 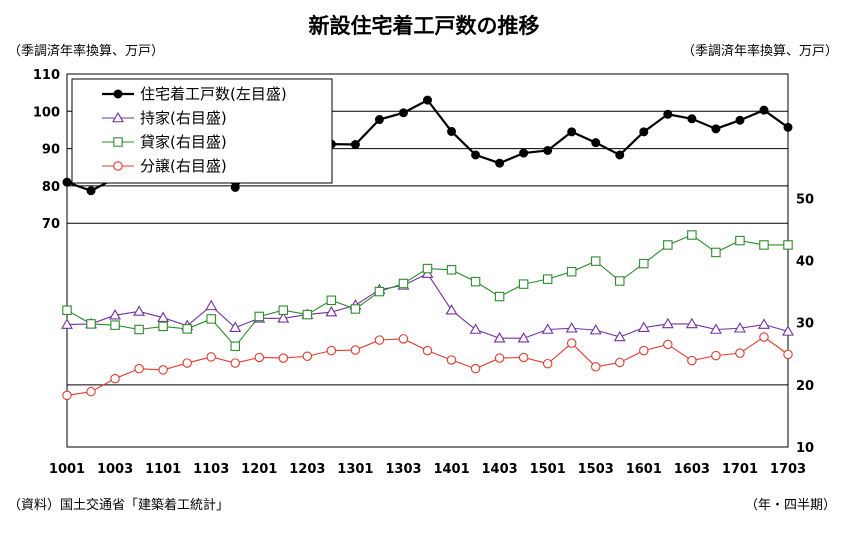 What do you see at coordinates (259, 469) in the screenshot?
I see `x-tick-label: 1201` at bounding box center [259, 469].